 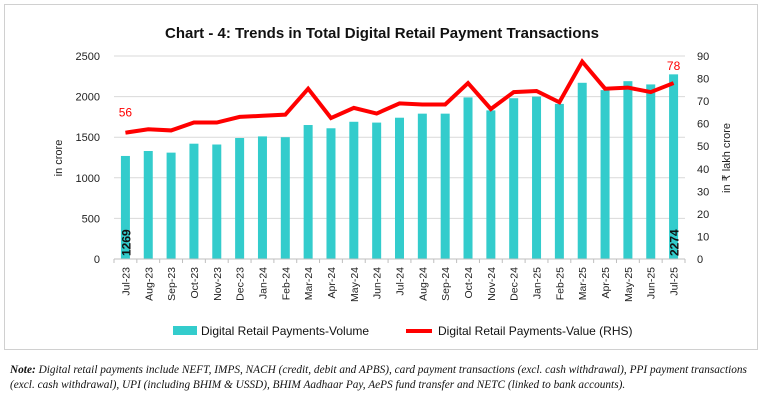 What do you see at coordinates (88, 98) in the screenshot?
I see `y-left-tick-label: 2000` at bounding box center [88, 98].